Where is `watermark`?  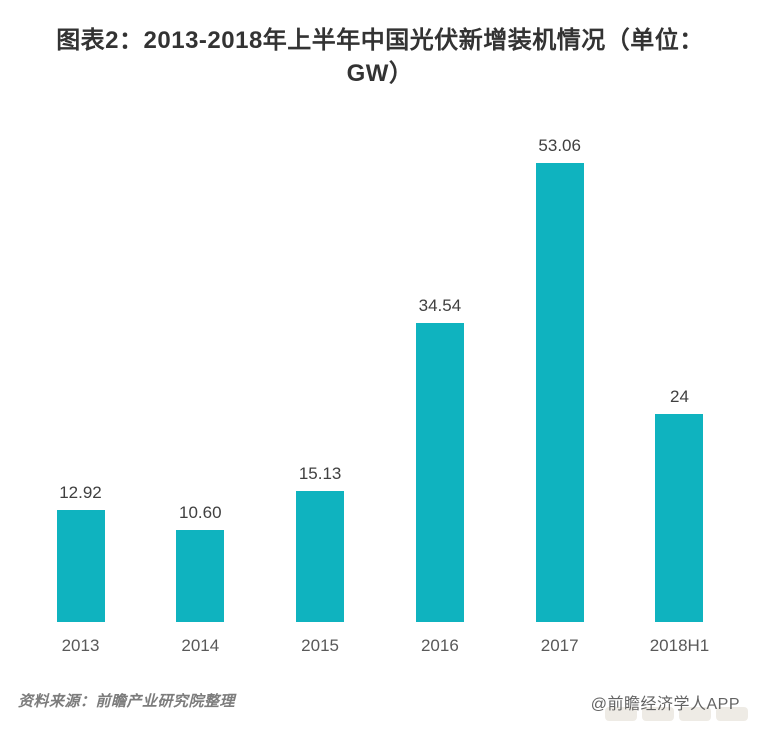
watermark is located at coordinates (676, 714).